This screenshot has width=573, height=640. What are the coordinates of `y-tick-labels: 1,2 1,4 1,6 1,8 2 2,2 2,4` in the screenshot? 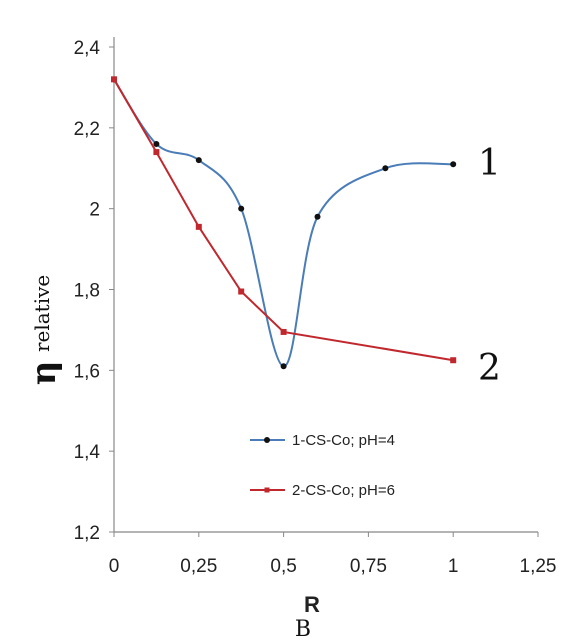 It's located at (94, 291).